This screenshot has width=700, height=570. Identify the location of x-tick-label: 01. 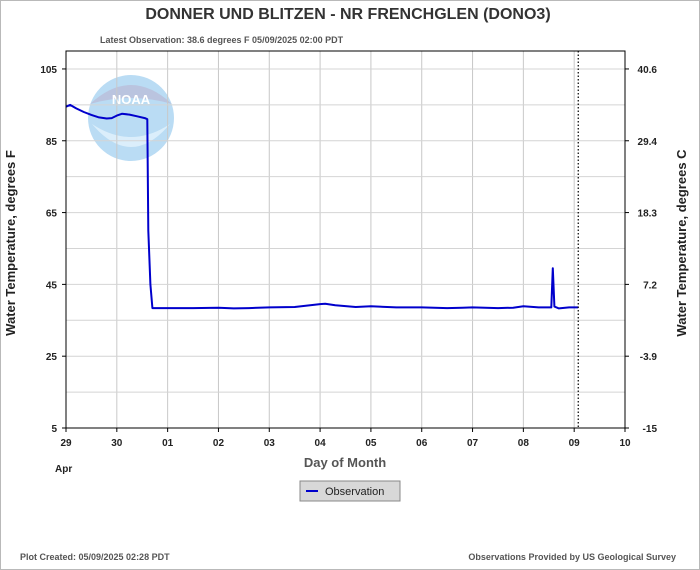
(168, 443).